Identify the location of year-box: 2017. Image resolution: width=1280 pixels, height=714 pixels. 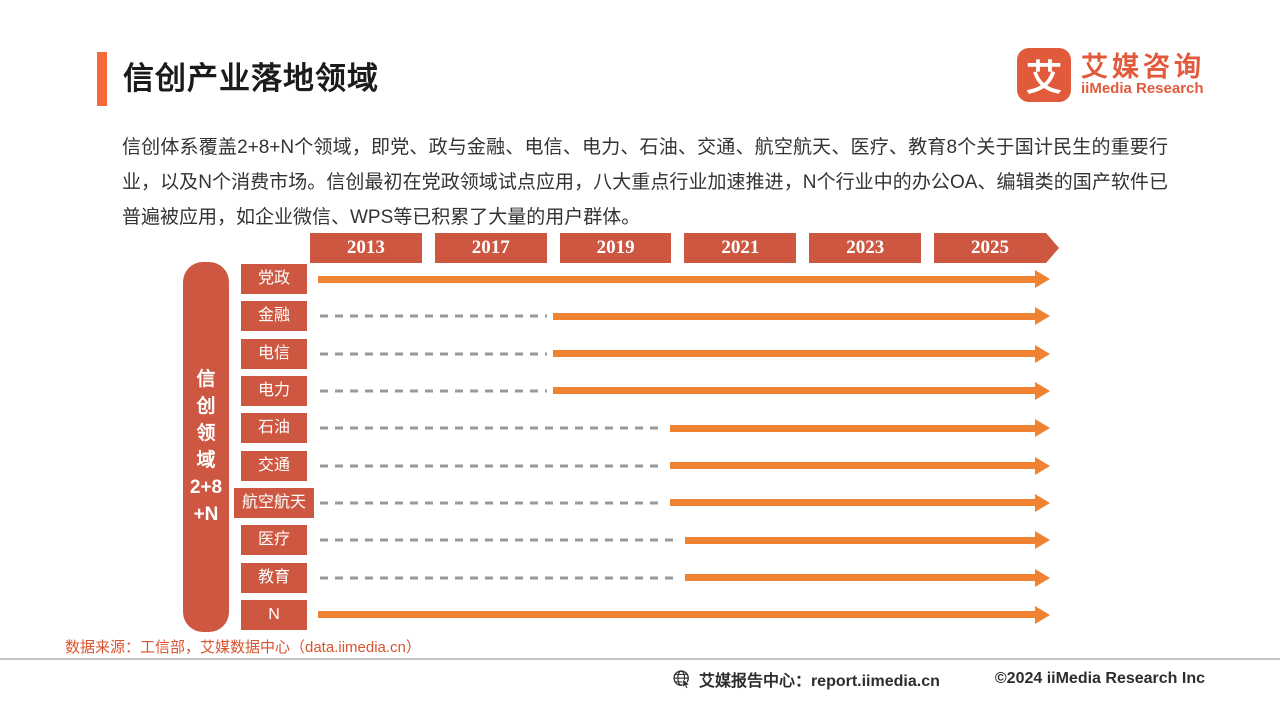
(490, 248).